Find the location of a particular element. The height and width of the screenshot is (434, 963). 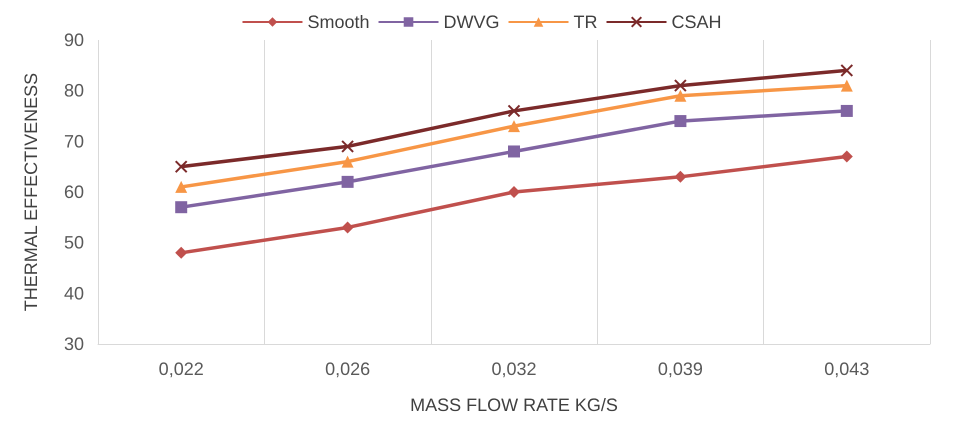

y-tick-label: 60 is located at coordinates (74, 192).